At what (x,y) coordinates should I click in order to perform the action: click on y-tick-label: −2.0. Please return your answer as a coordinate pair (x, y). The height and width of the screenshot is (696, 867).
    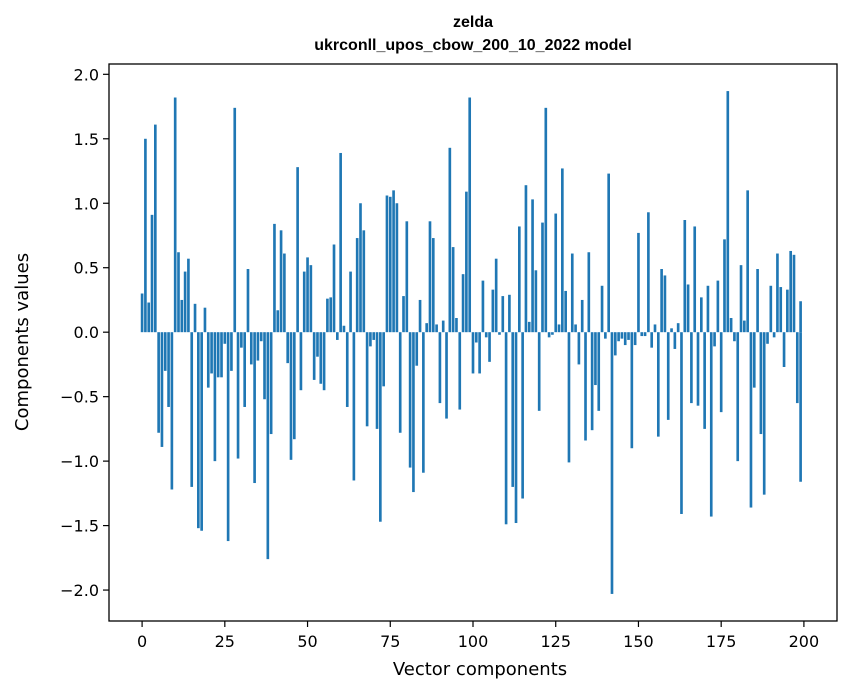
    Looking at the image, I should click on (79, 590).